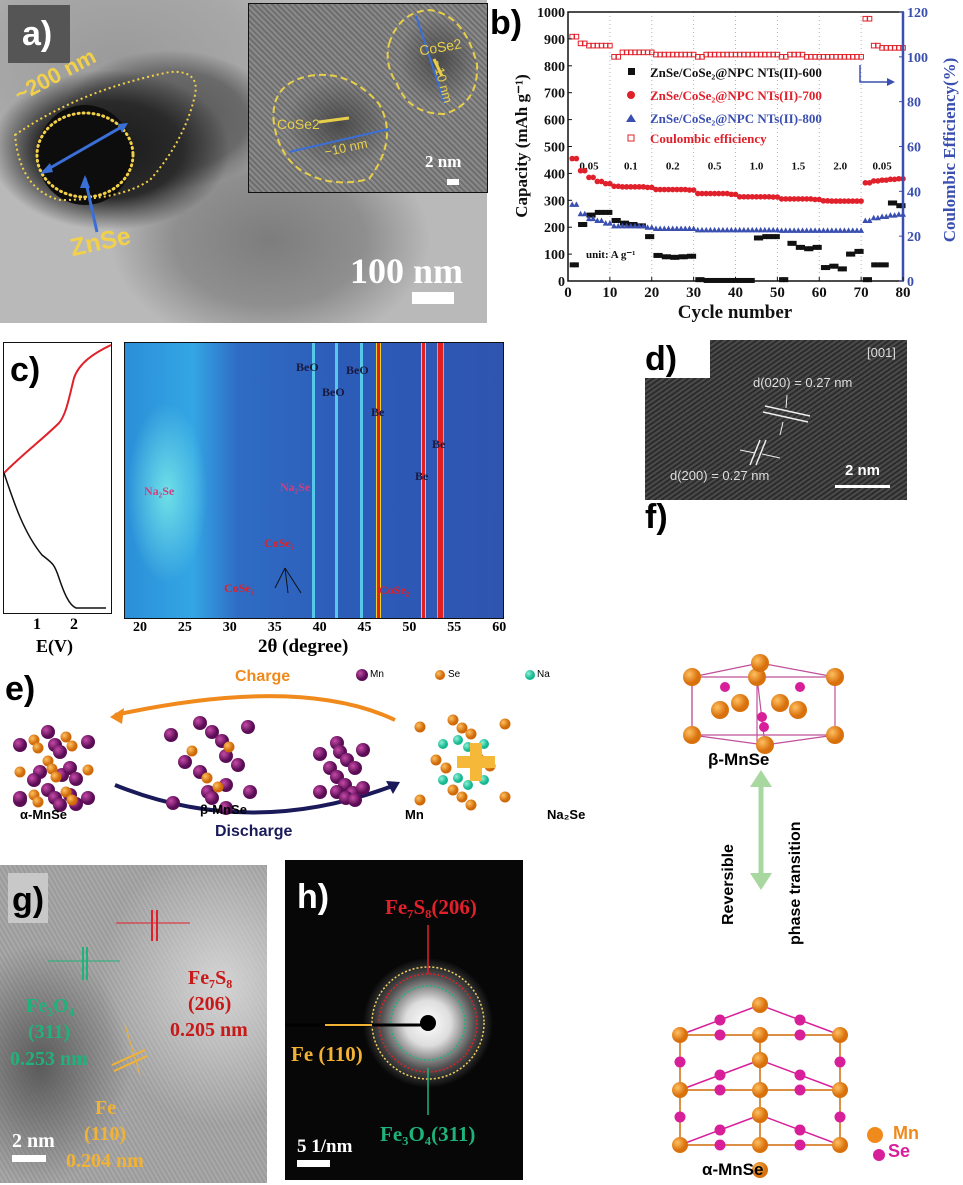 Image resolution: width=963 pixels, height=1185 pixels. What do you see at coordinates (453, 182) in the screenshot?
I see `inset-scale-bar` at bounding box center [453, 182].